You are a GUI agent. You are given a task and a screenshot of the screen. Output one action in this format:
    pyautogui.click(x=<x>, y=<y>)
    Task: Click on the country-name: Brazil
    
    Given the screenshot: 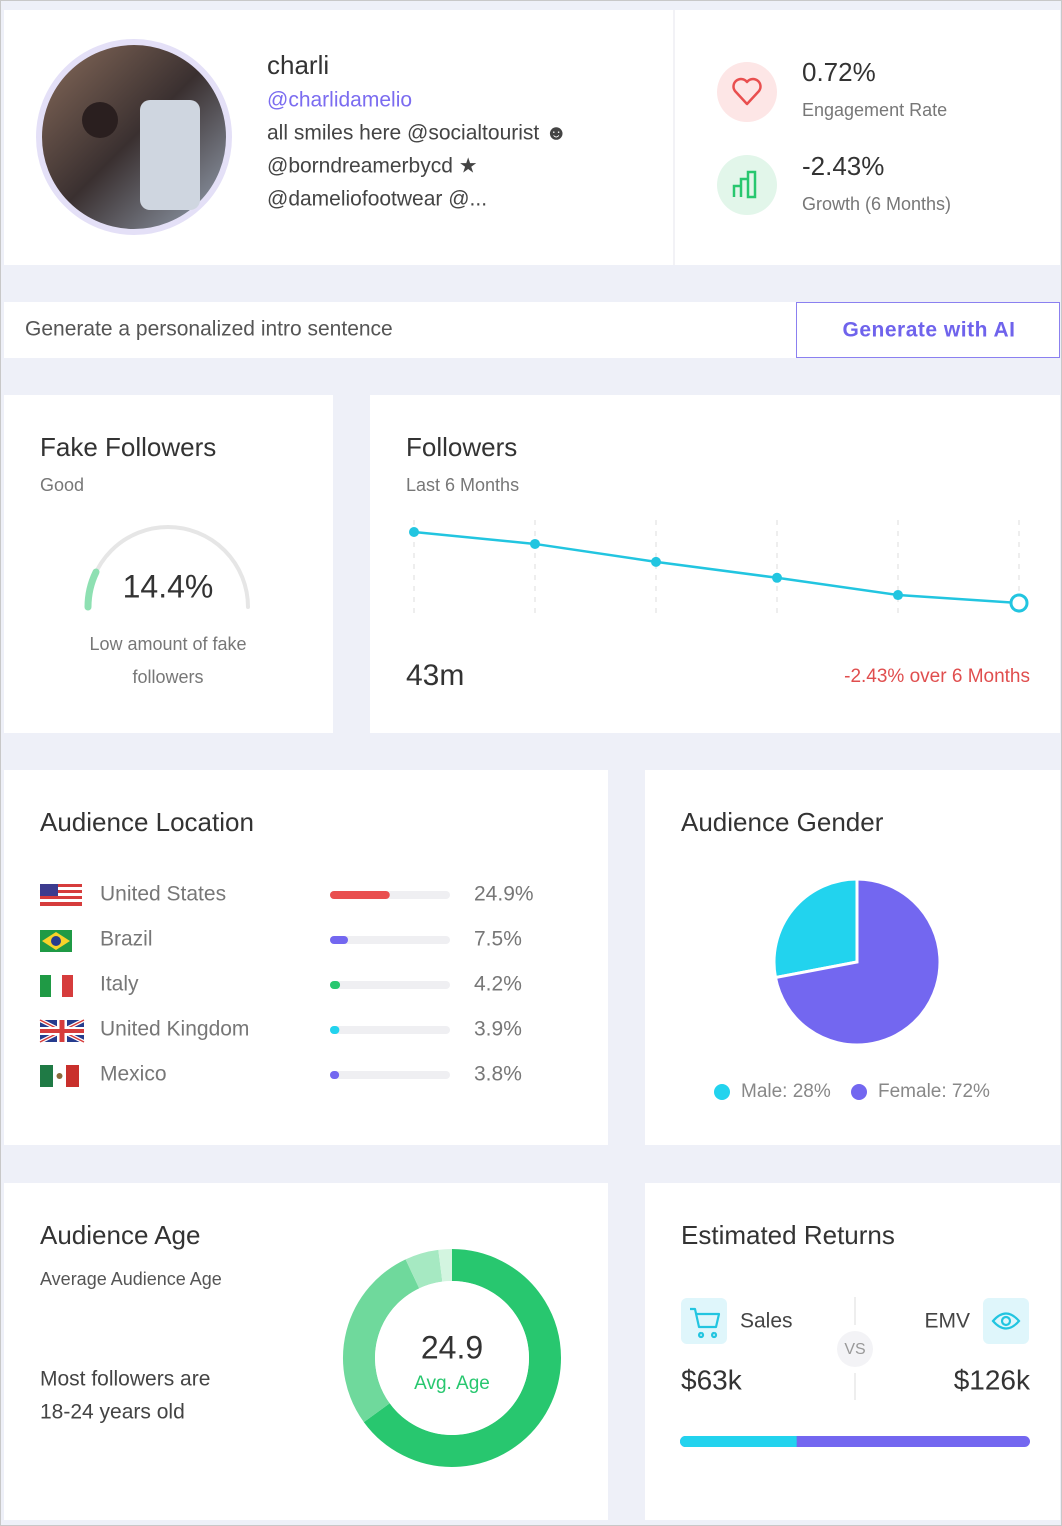 What is the action you would take?
    pyautogui.click(x=126, y=939)
    